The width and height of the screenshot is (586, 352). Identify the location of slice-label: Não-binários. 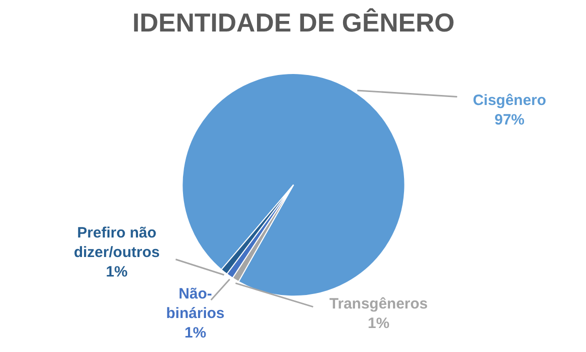
(195, 304).